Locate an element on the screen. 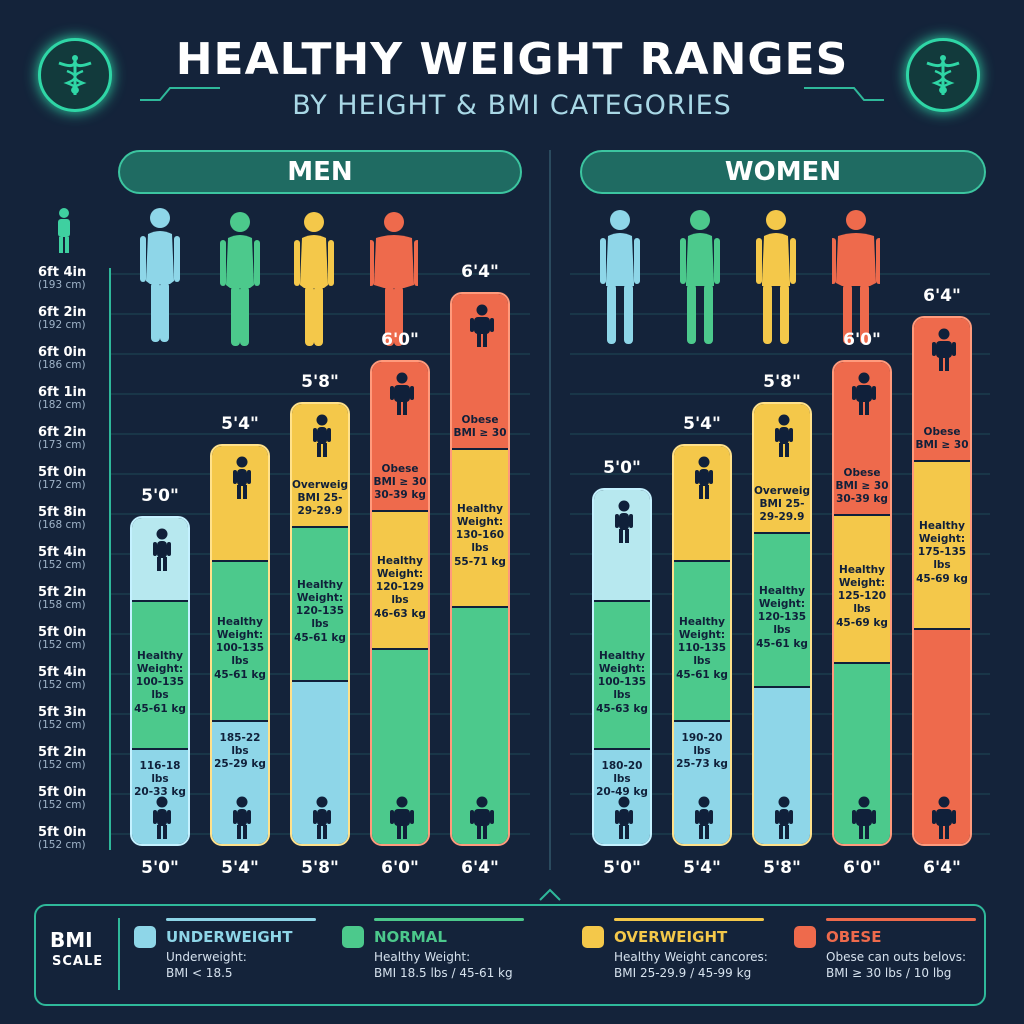 This screenshot has width=1024, height=1024. bar-segment-label: OverweightBMI 25-29-29.9 is located at coordinates (320, 498).